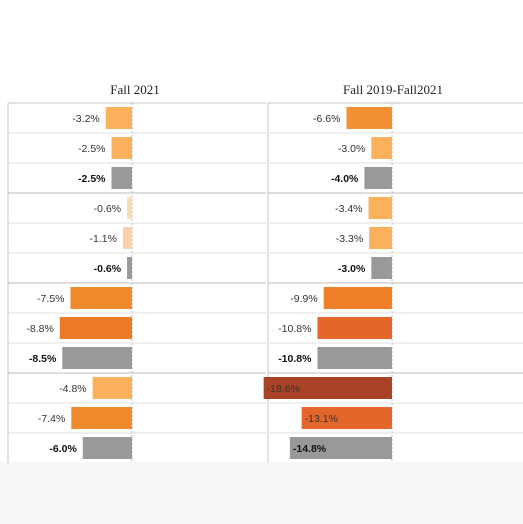 The image size is (523, 524). Describe the element at coordinates (134, 89) in the screenshot. I see `panel-title-fall-2021: Fall 2021` at that location.